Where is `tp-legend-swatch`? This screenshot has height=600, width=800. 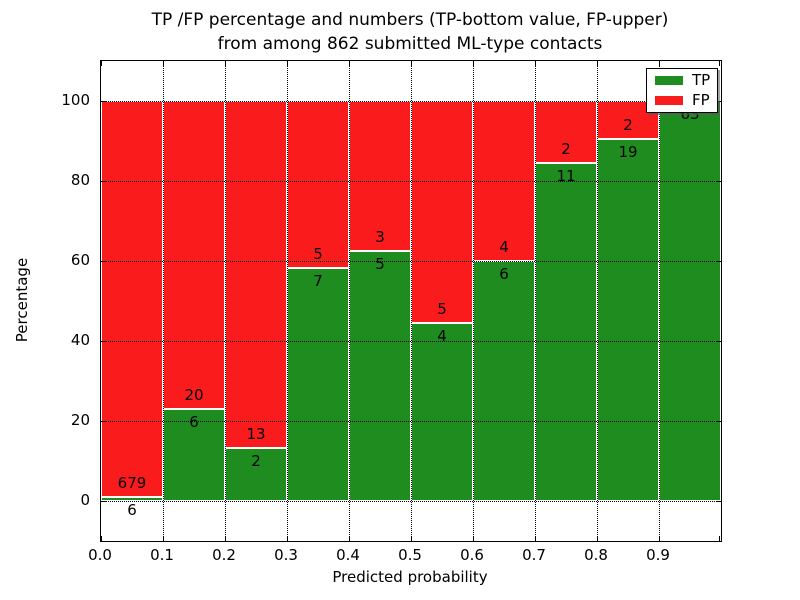
tp-legend-swatch is located at coordinates (669, 80).